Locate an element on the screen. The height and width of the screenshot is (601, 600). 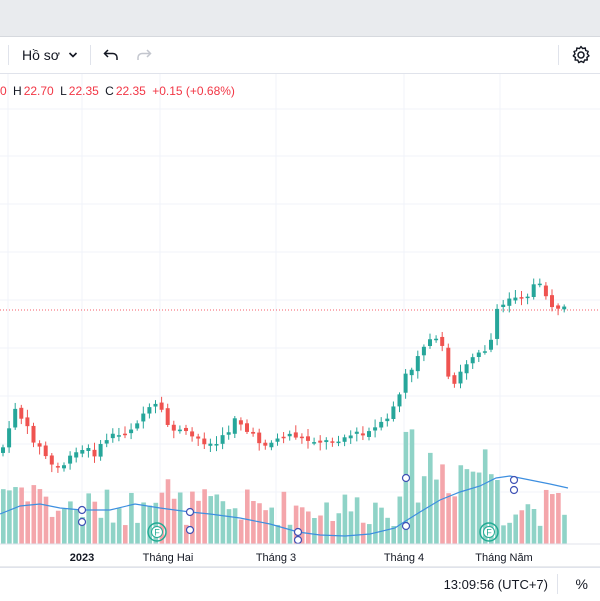
time-axis-label: 2023 is located at coordinates (82, 558).